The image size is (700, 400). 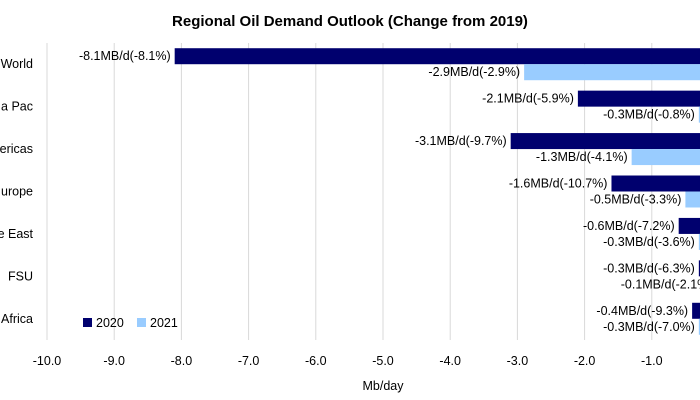 What do you see at coordinates (141, 322) in the screenshot?
I see `legend-swatch-2021` at bounding box center [141, 322].